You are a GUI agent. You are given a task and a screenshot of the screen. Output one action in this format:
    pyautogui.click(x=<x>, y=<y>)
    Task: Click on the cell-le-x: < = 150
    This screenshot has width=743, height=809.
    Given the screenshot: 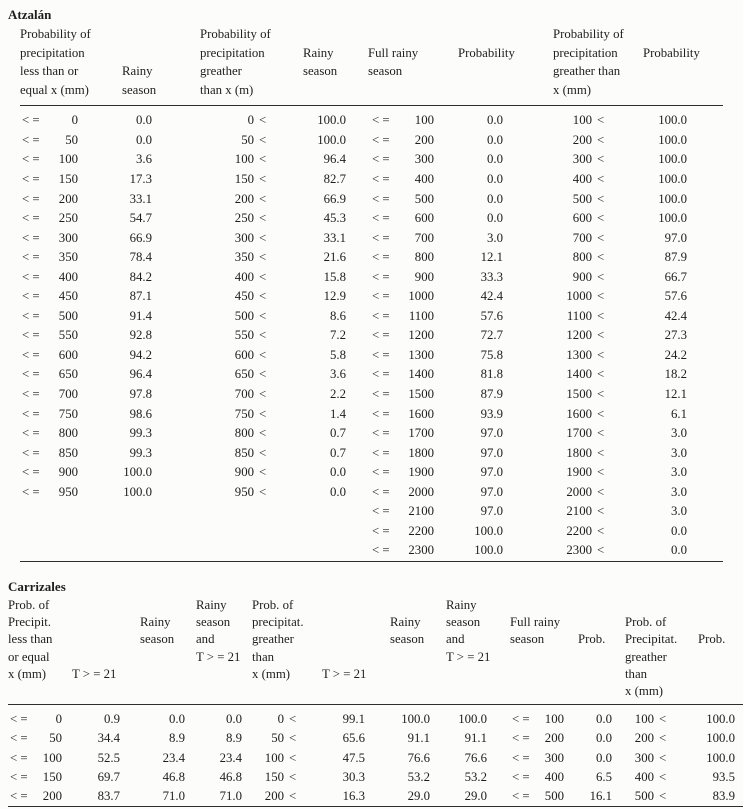 What is the action you would take?
    pyautogui.click(x=40, y=777)
    